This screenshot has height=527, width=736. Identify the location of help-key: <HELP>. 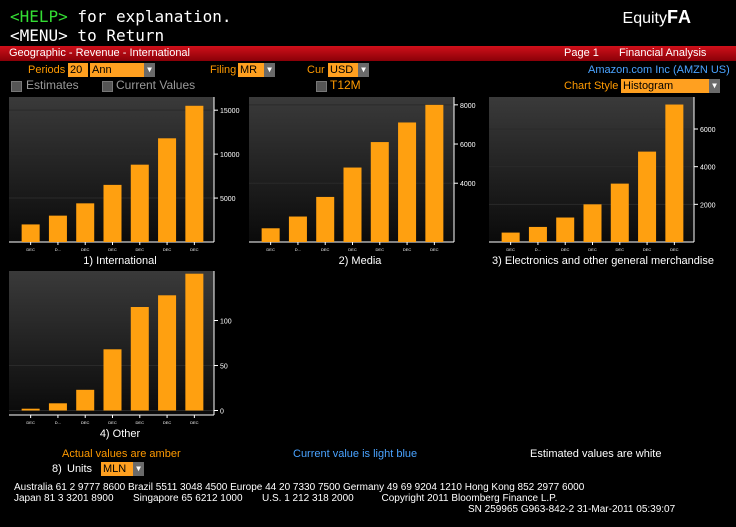
(39, 16).